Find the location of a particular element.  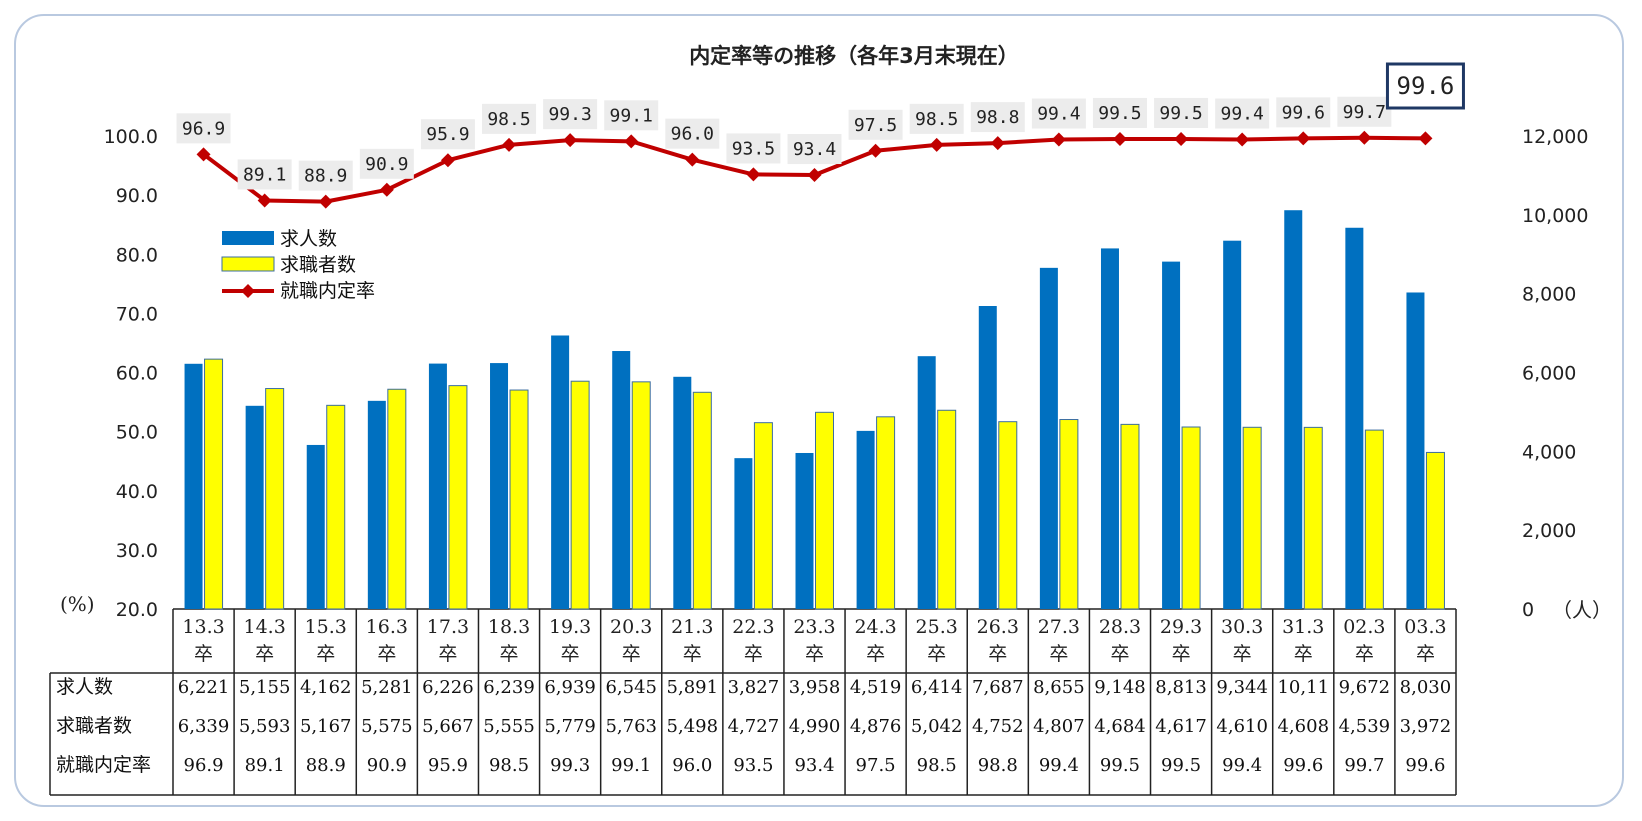

table-cell: 9,344 is located at coordinates (1242, 687).